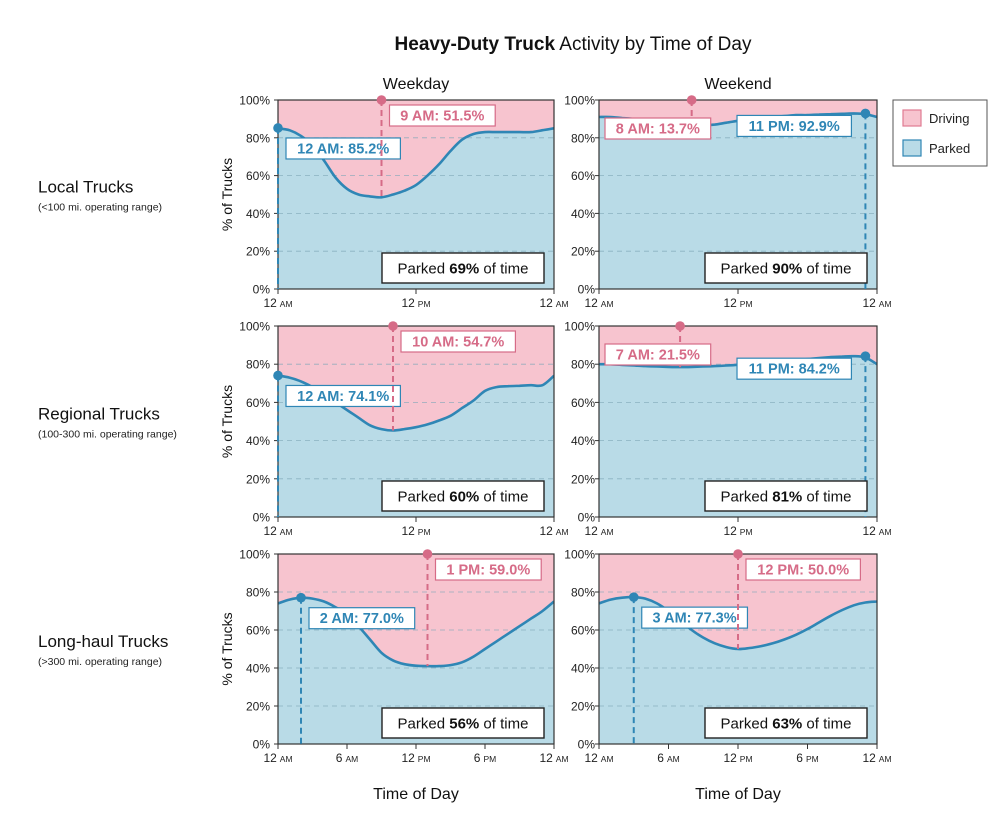 The image size is (1000, 826). I want to click on parked-callout: 2 AM: 77.0%, so click(362, 618).